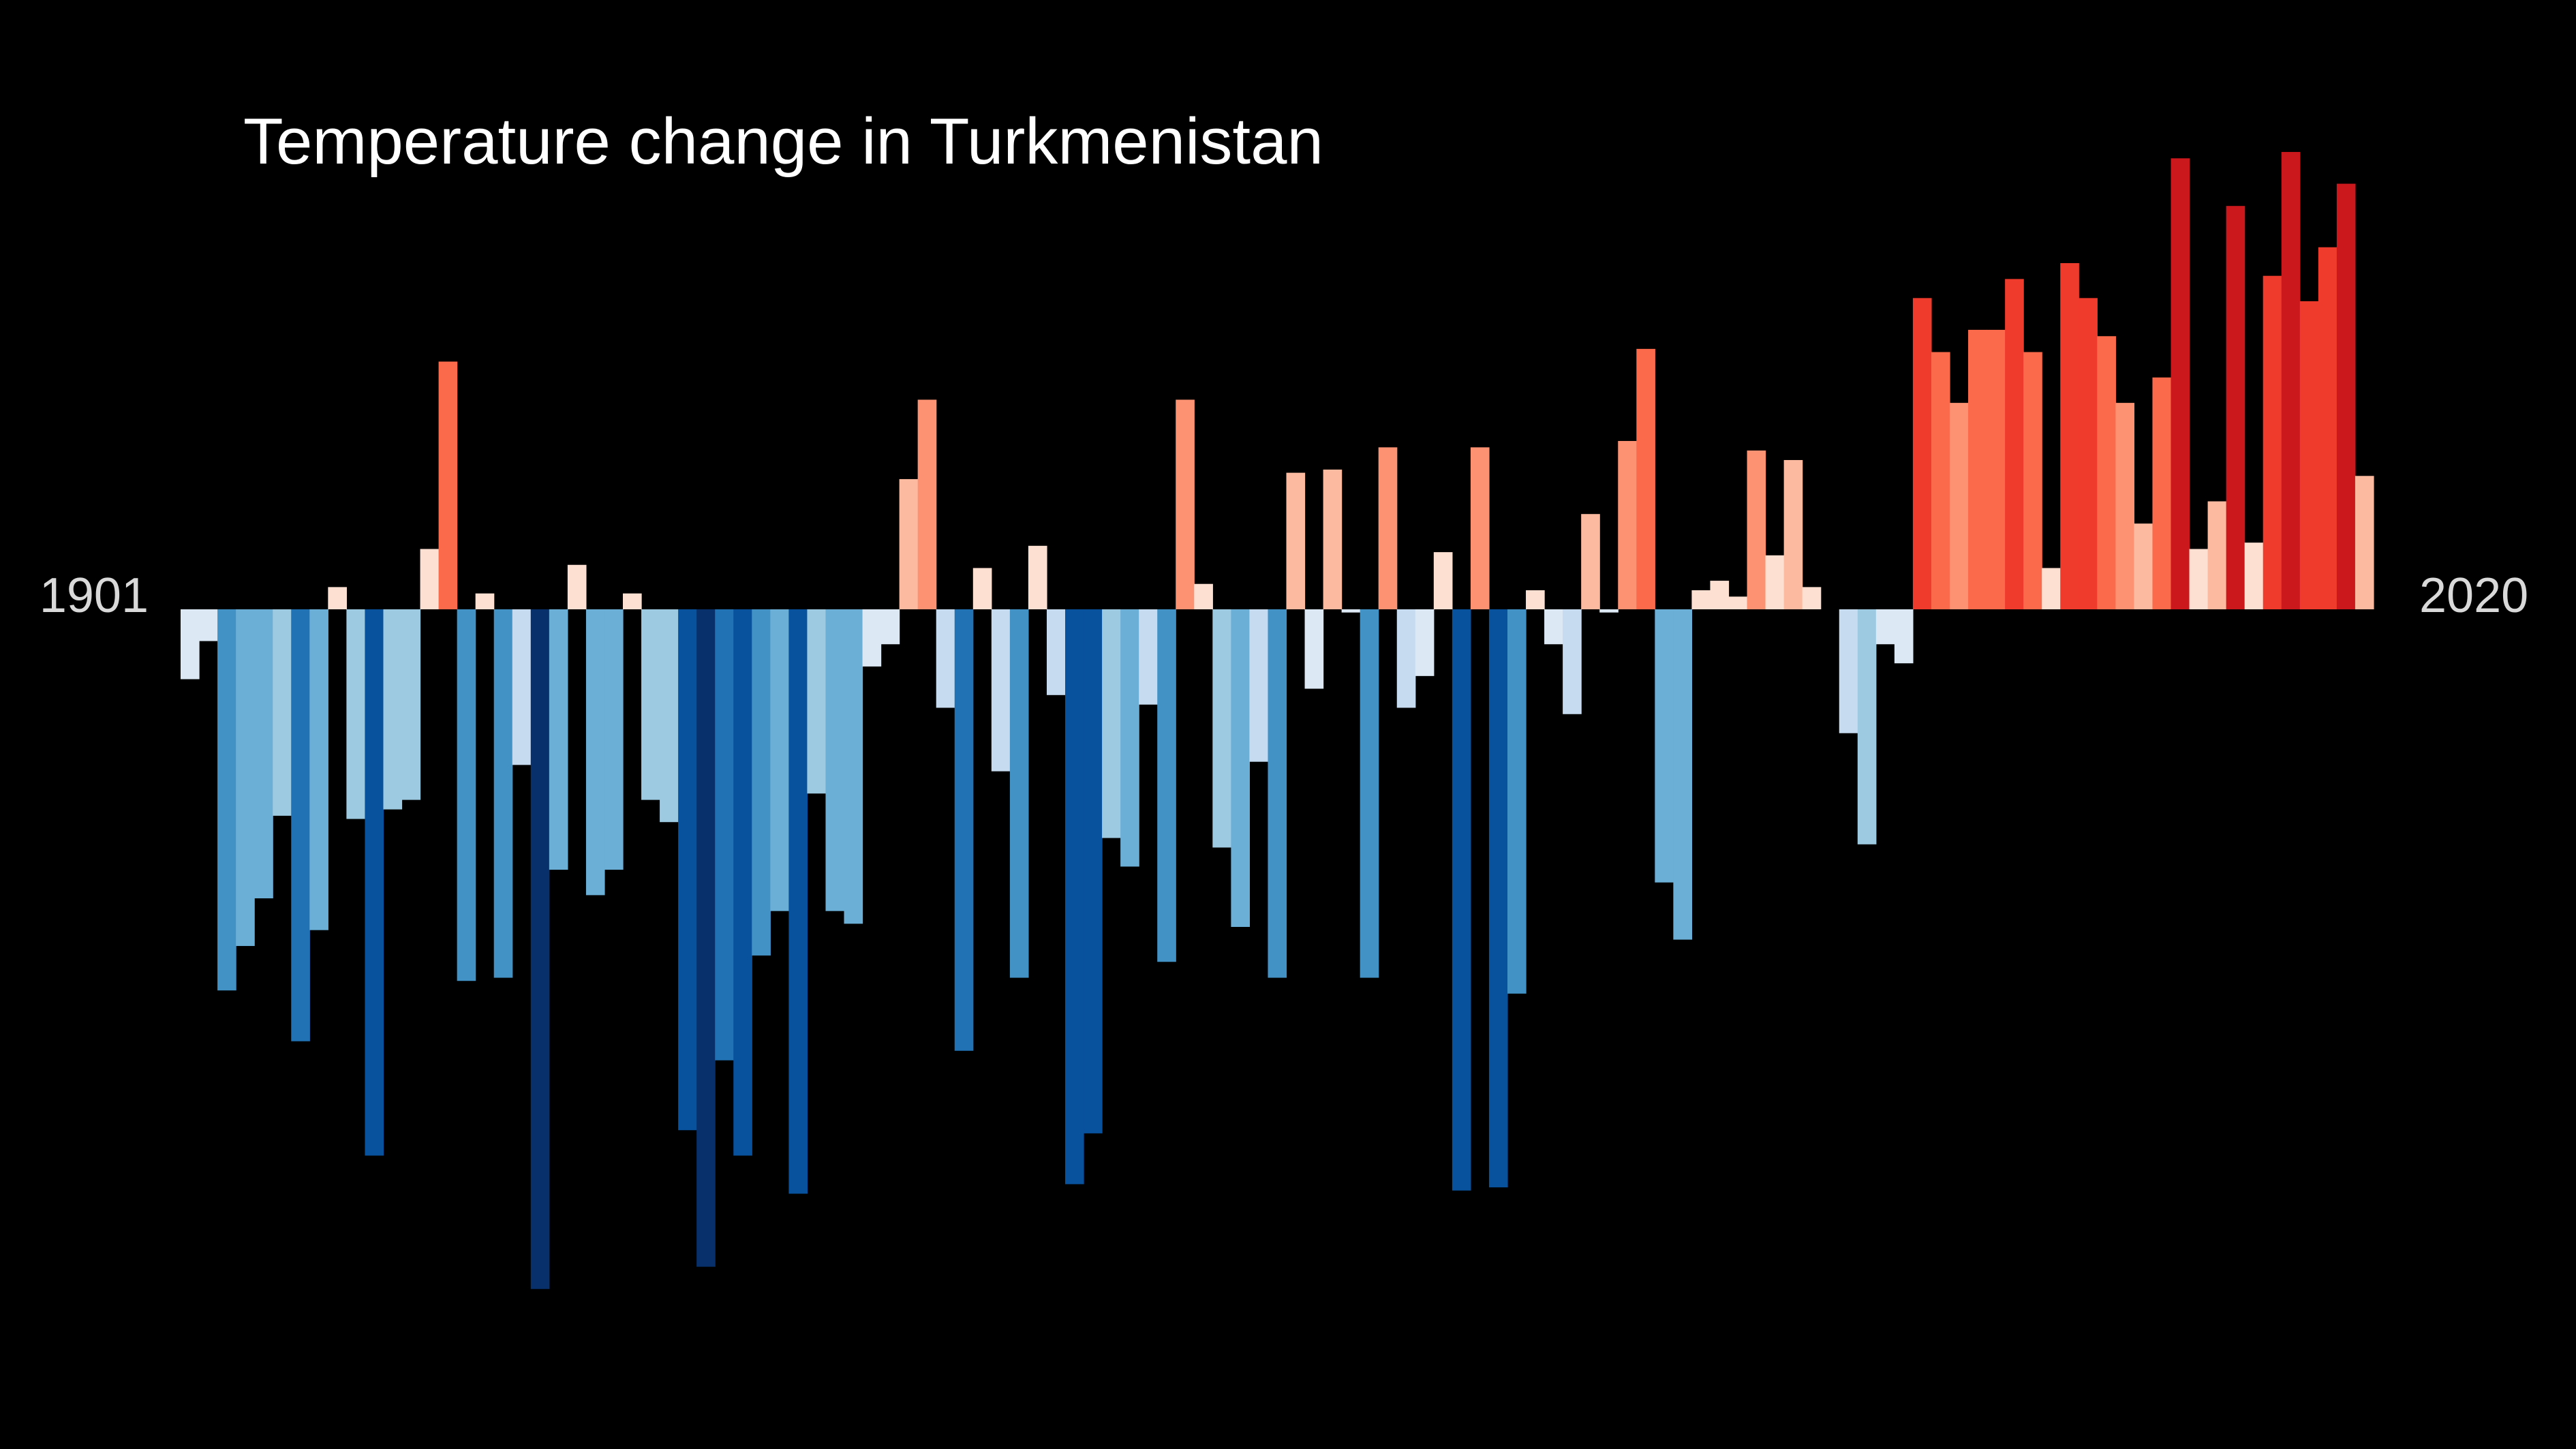 This screenshot has height=1449, width=2576. What do you see at coordinates (356, 714) in the screenshot?
I see `bar-1910` at bounding box center [356, 714].